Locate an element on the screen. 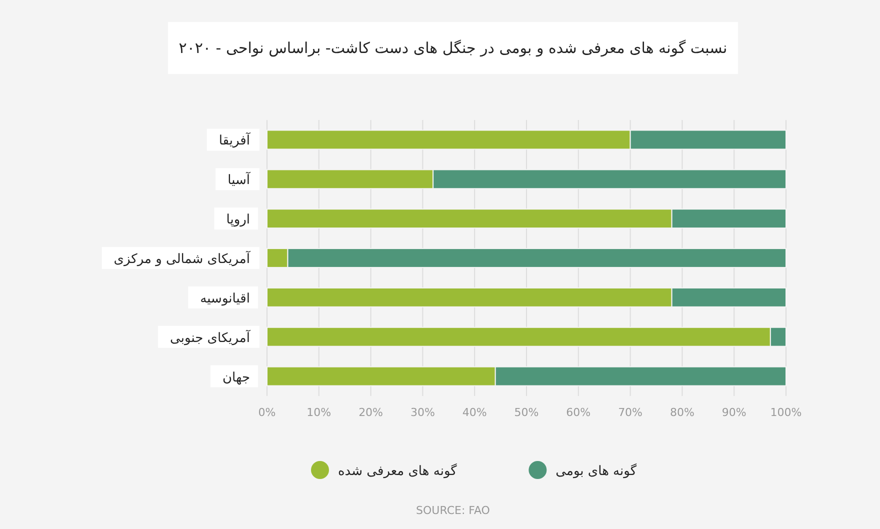  y-tick-label: آفریقا is located at coordinates (235, 140).